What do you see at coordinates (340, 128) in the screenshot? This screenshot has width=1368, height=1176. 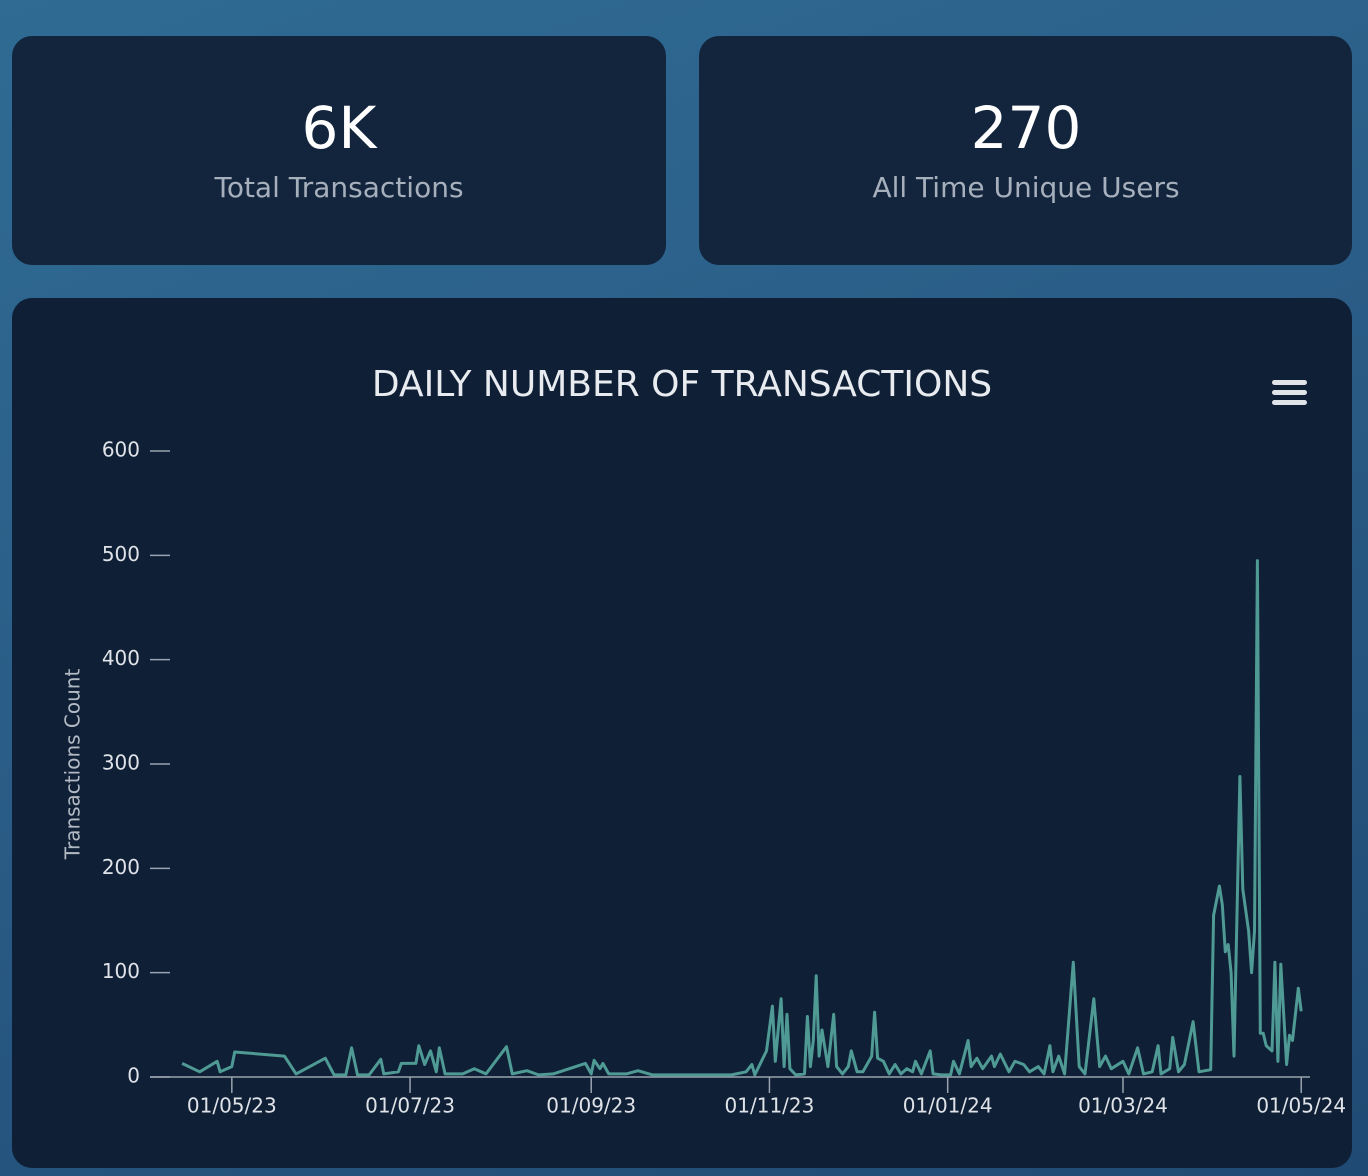 I see `stat-value: 6K` at bounding box center [340, 128].